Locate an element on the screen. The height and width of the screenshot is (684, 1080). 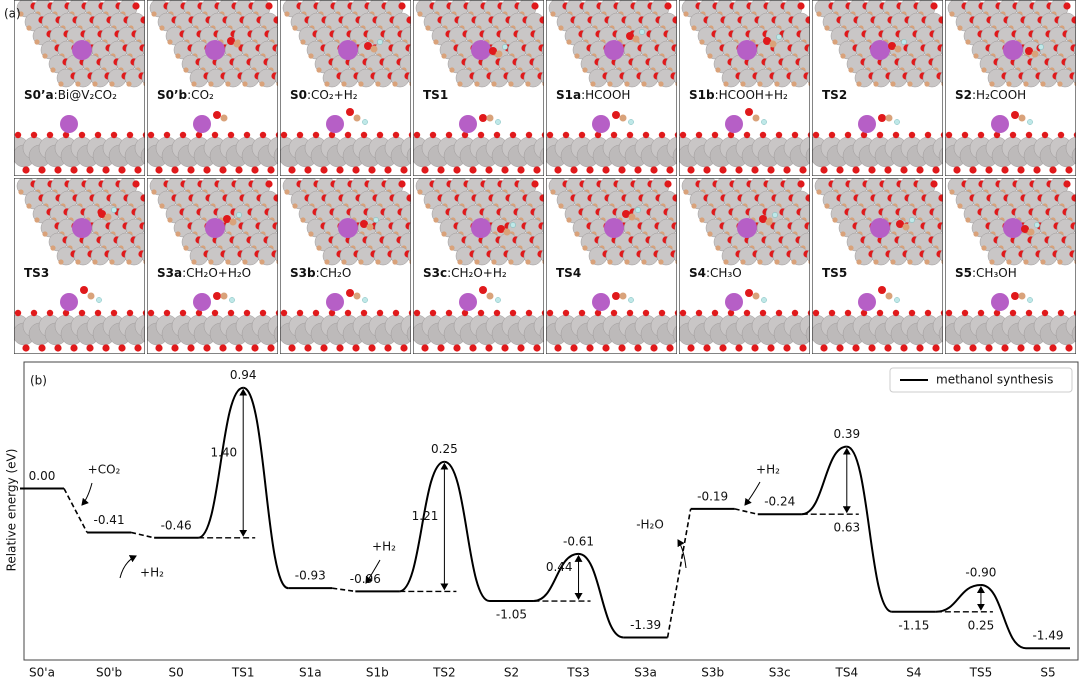
panel-label: S2:H₂COOH is located at coordinates (990, 95).